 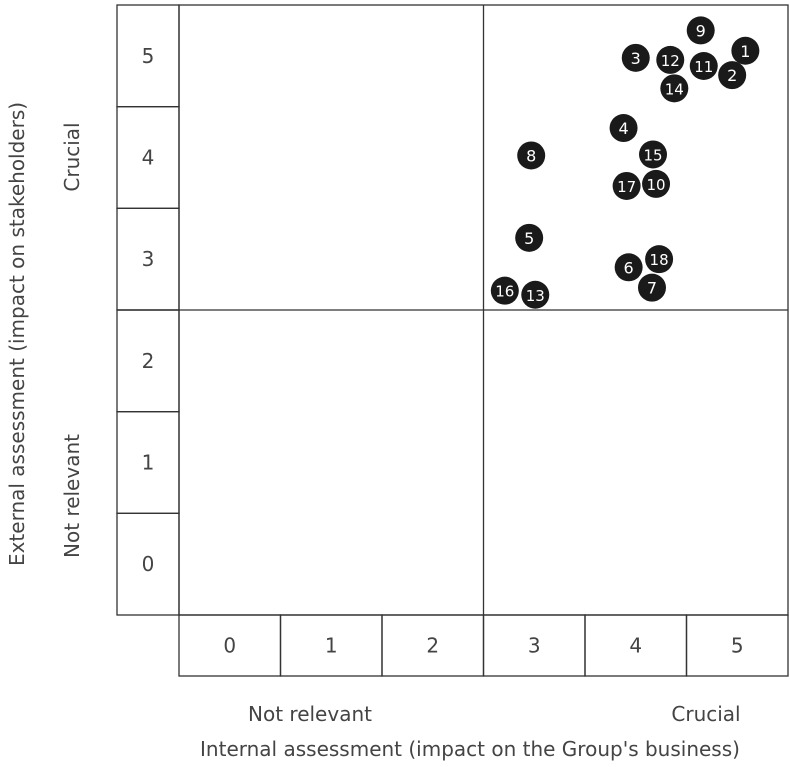 What do you see at coordinates (534, 646) in the screenshot?
I see `x-tick-label: 3` at bounding box center [534, 646].